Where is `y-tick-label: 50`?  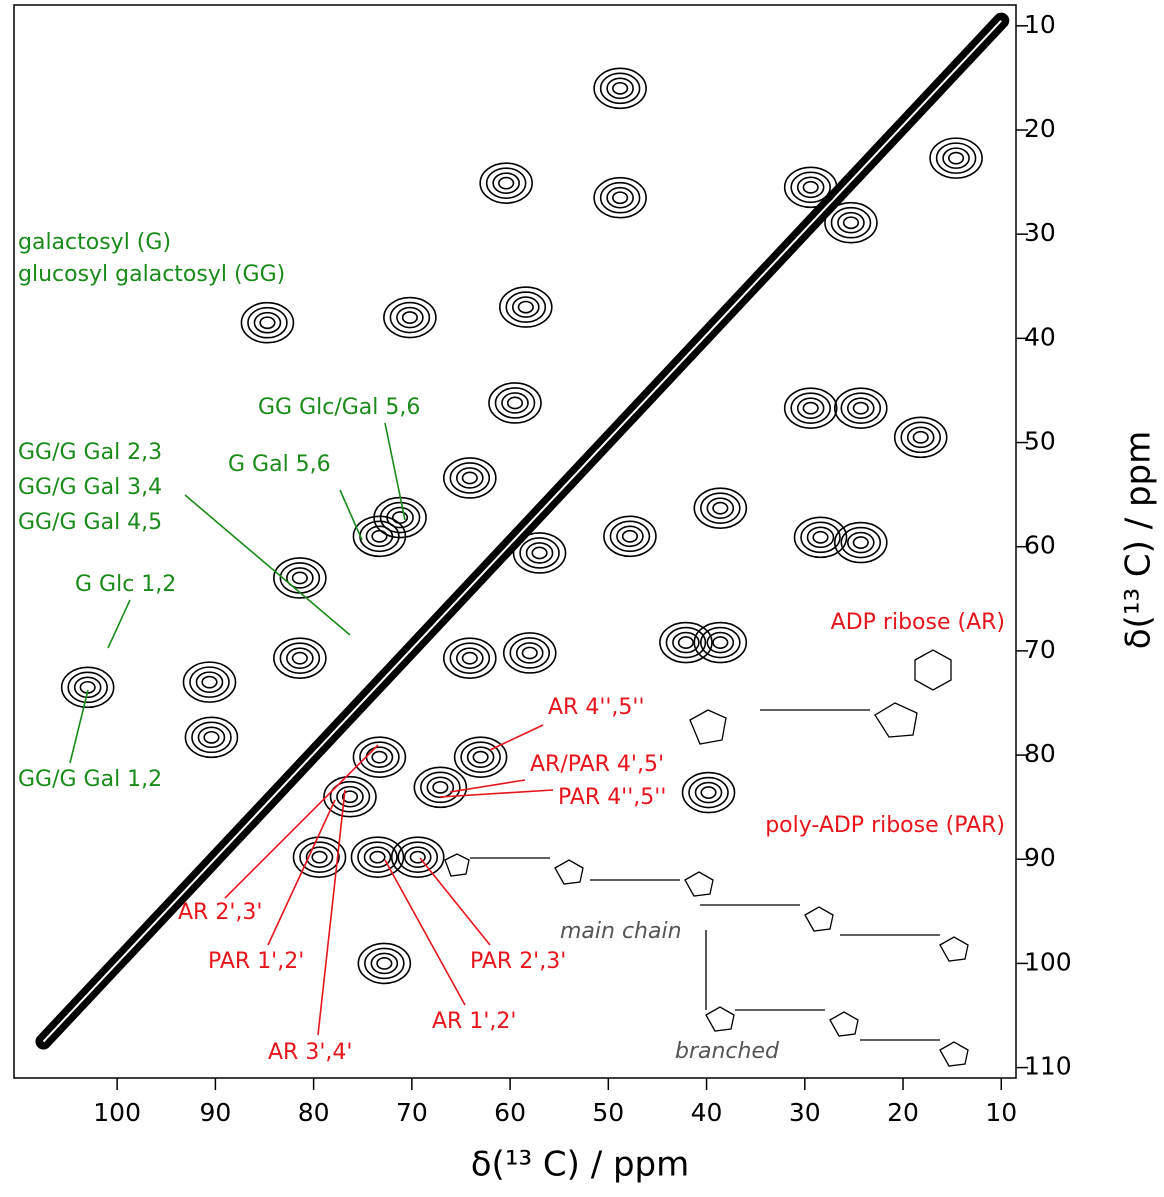 y-tick-label: 50 is located at coordinates (1040, 441).